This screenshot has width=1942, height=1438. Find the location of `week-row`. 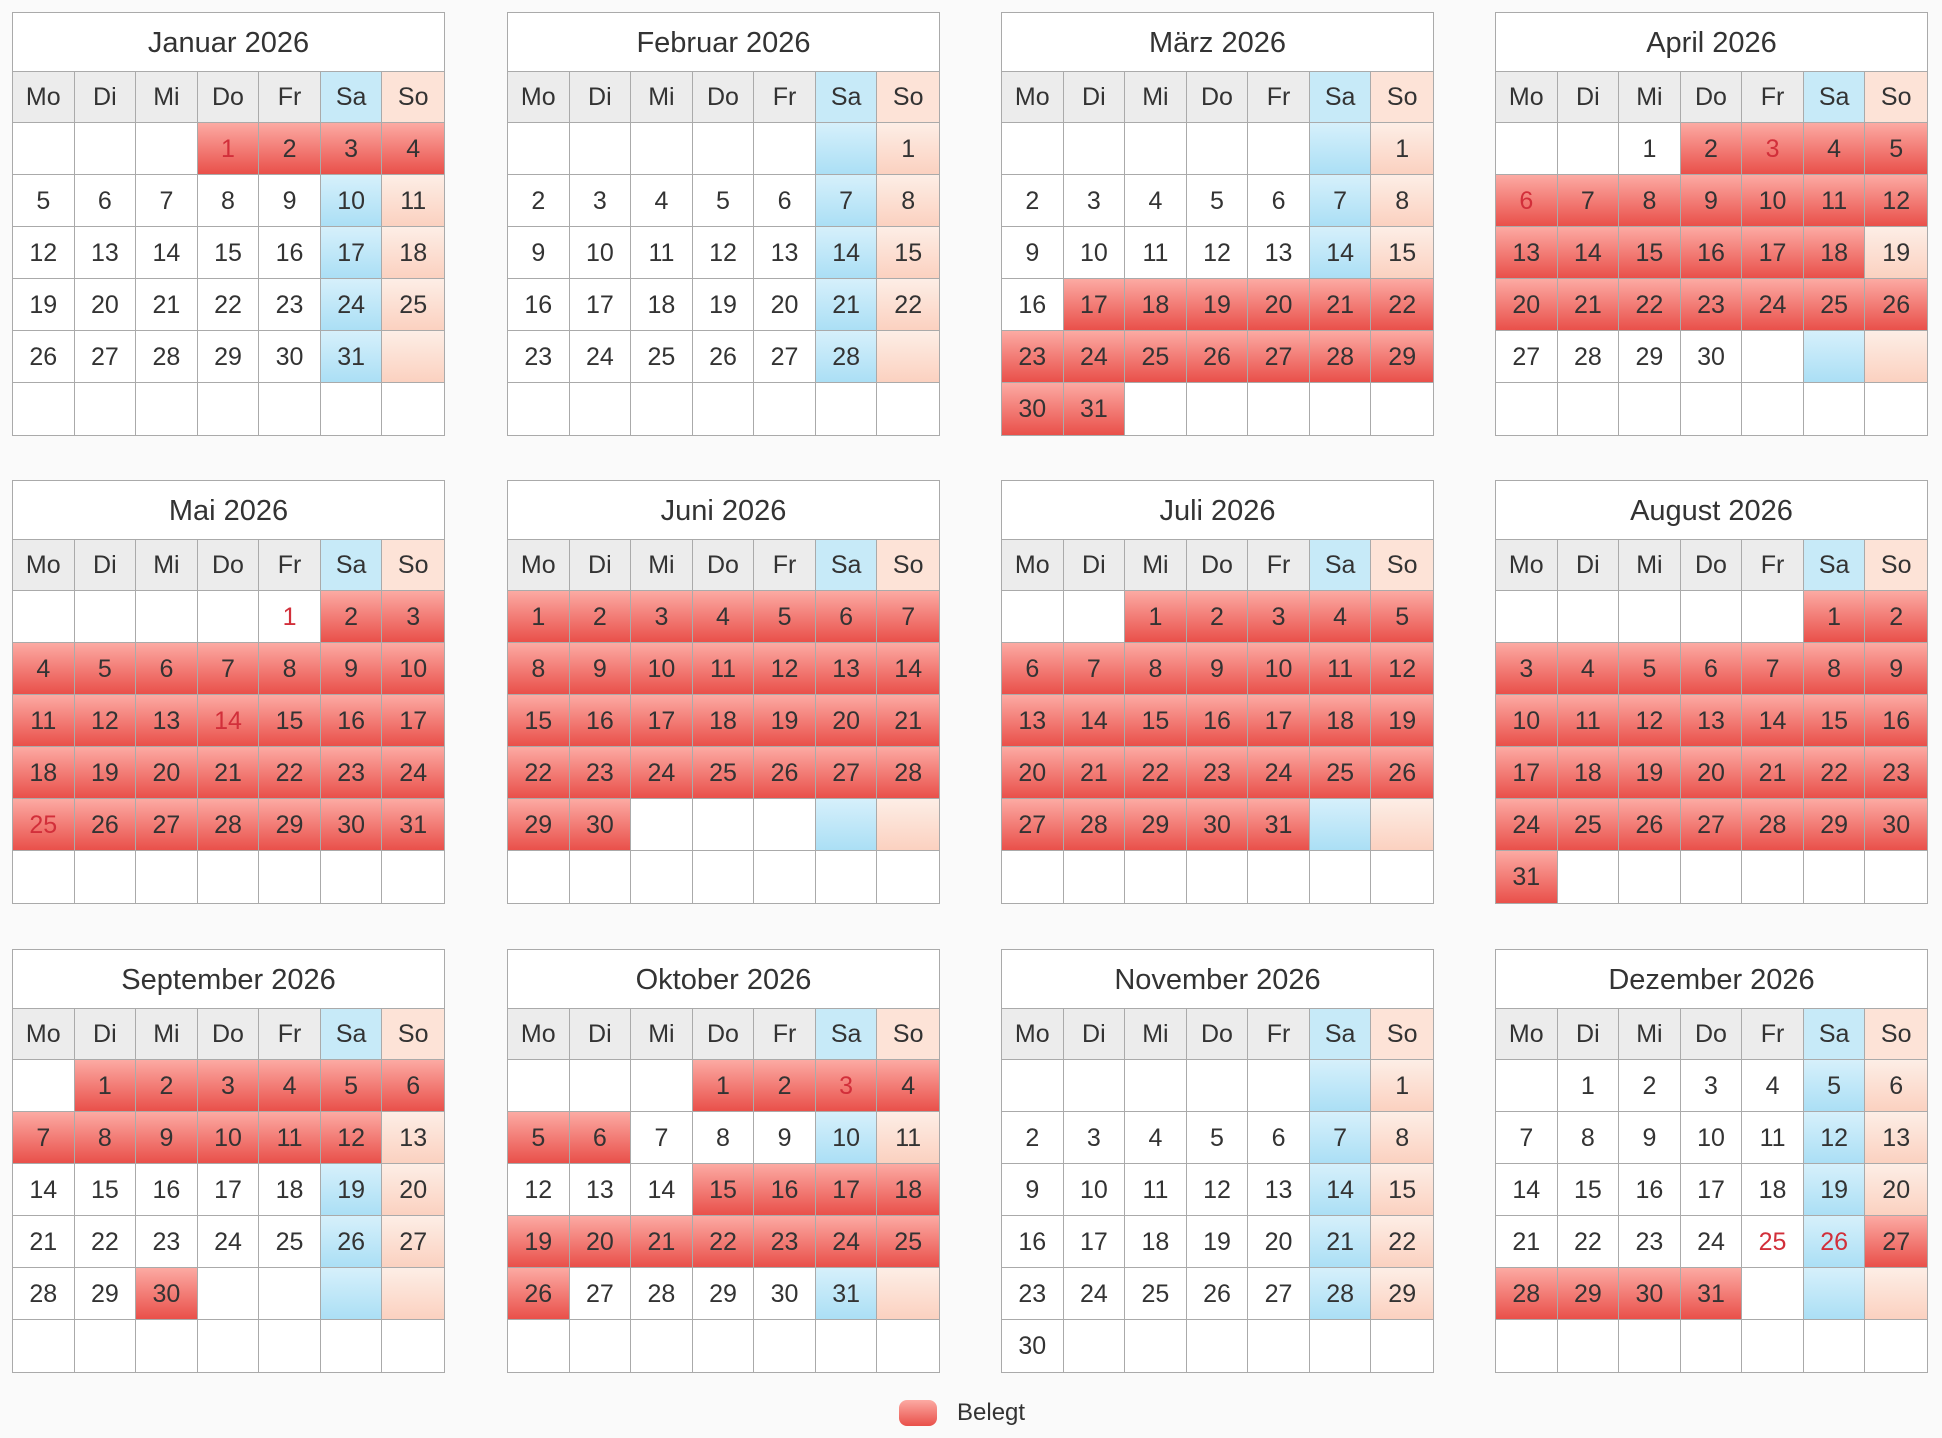

week-row is located at coordinates (1711, 409).